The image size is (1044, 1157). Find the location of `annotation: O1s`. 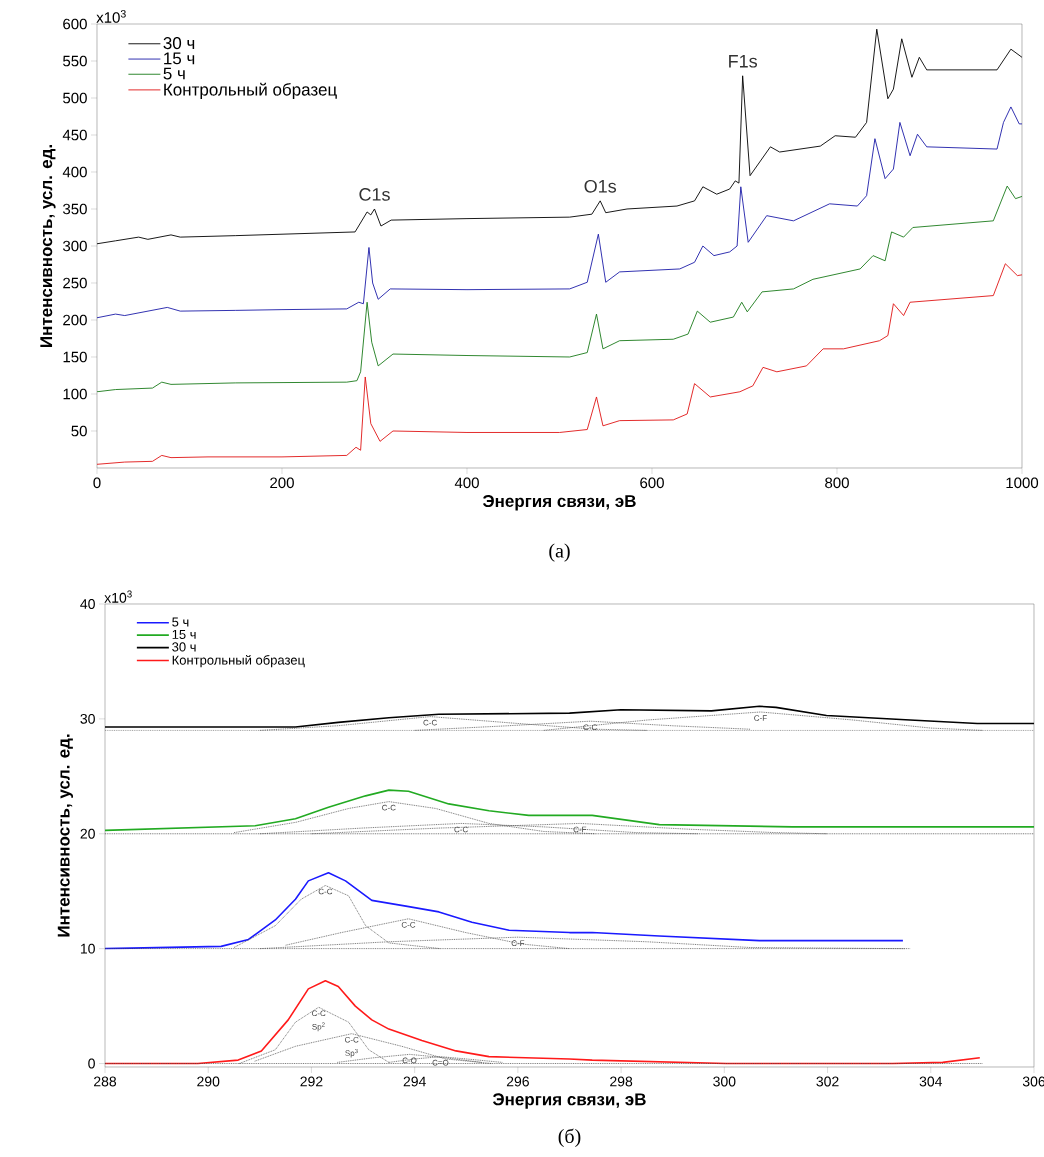

annotation: O1s is located at coordinates (600, 186).